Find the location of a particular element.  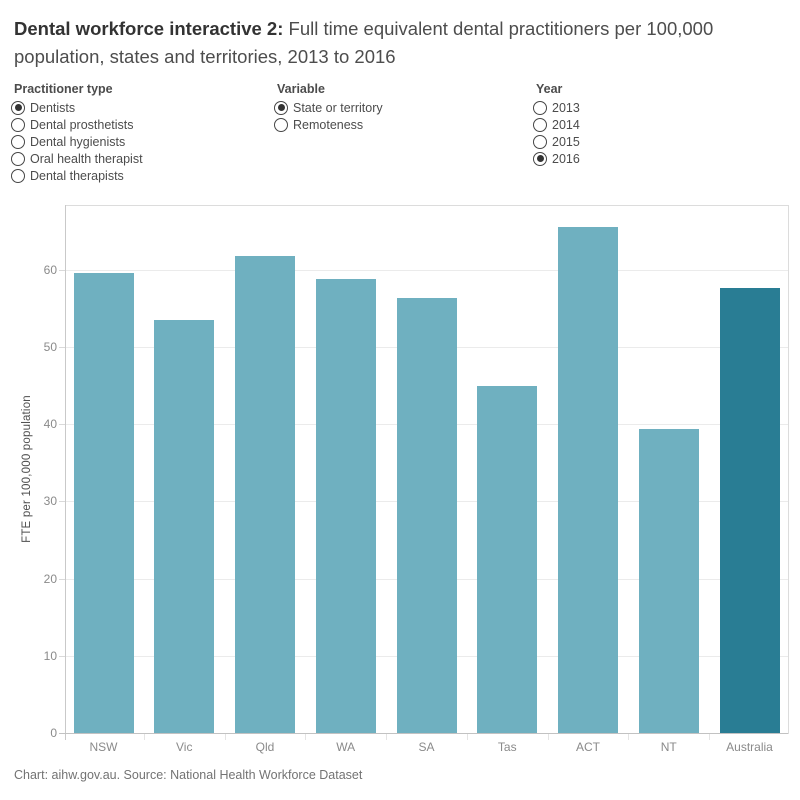

radio-group-label: Variable is located at coordinates (301, 89).